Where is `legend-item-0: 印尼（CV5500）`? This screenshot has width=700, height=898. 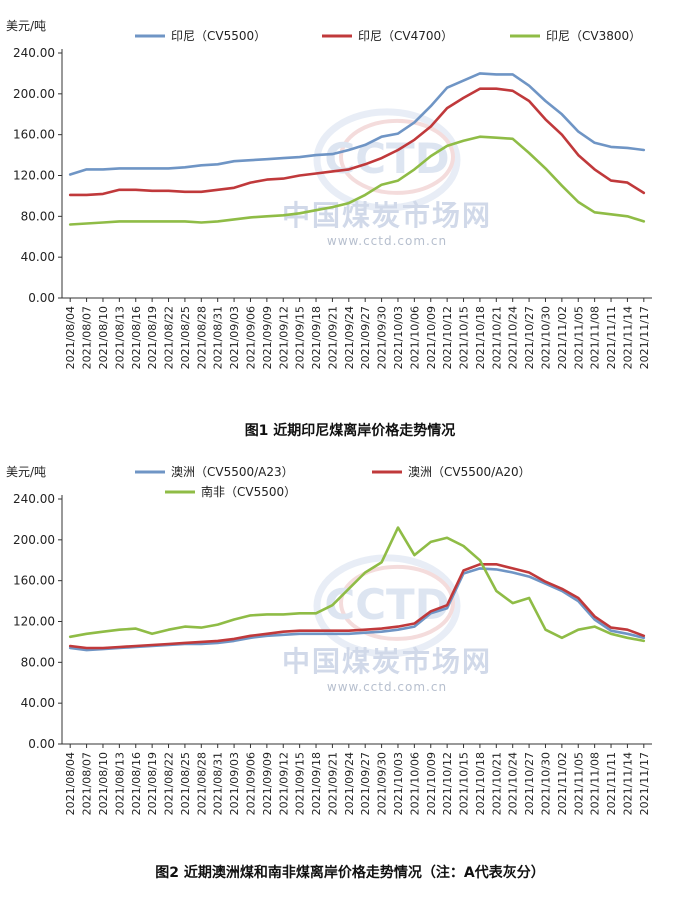
legend-item-0: 印尼（CV5500） is located at coordinates (200, 36).